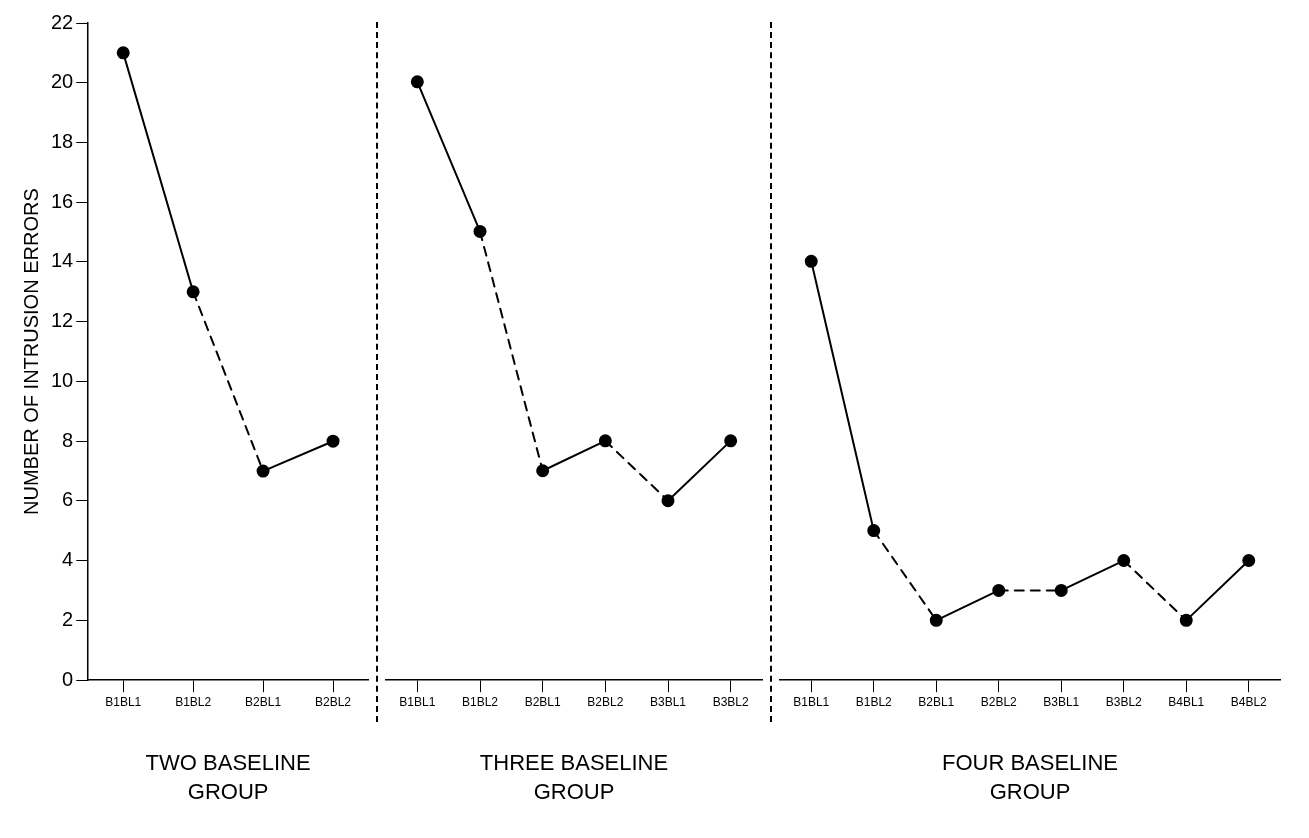 The width and height of the screenshot is (1309, 838). I want to click on y-tick-label: 10, so click(62, 379).